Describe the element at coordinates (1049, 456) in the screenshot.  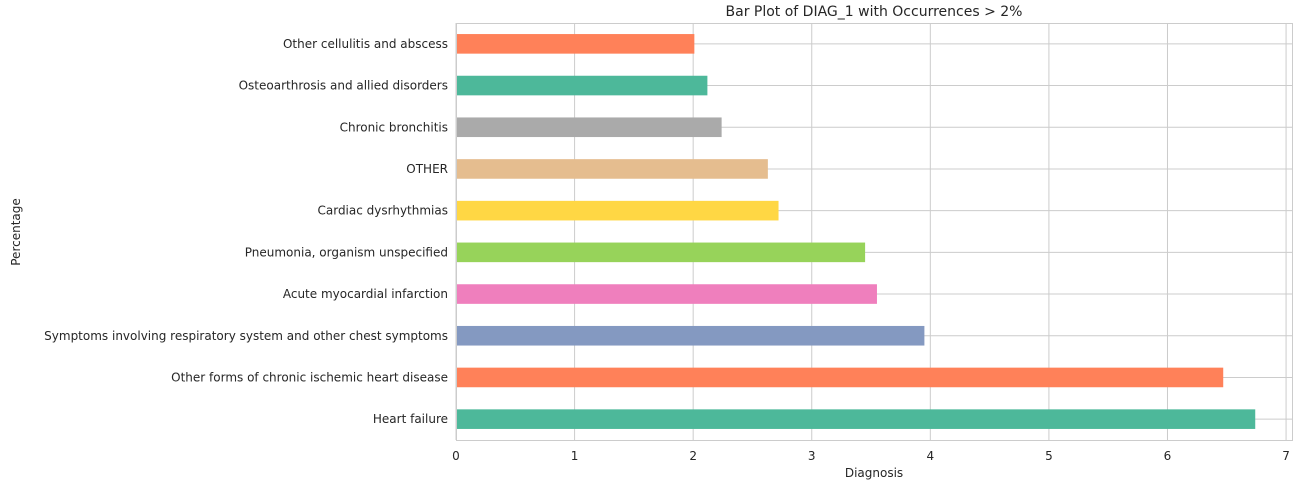
I see `x-tick-label: 5` at that location.